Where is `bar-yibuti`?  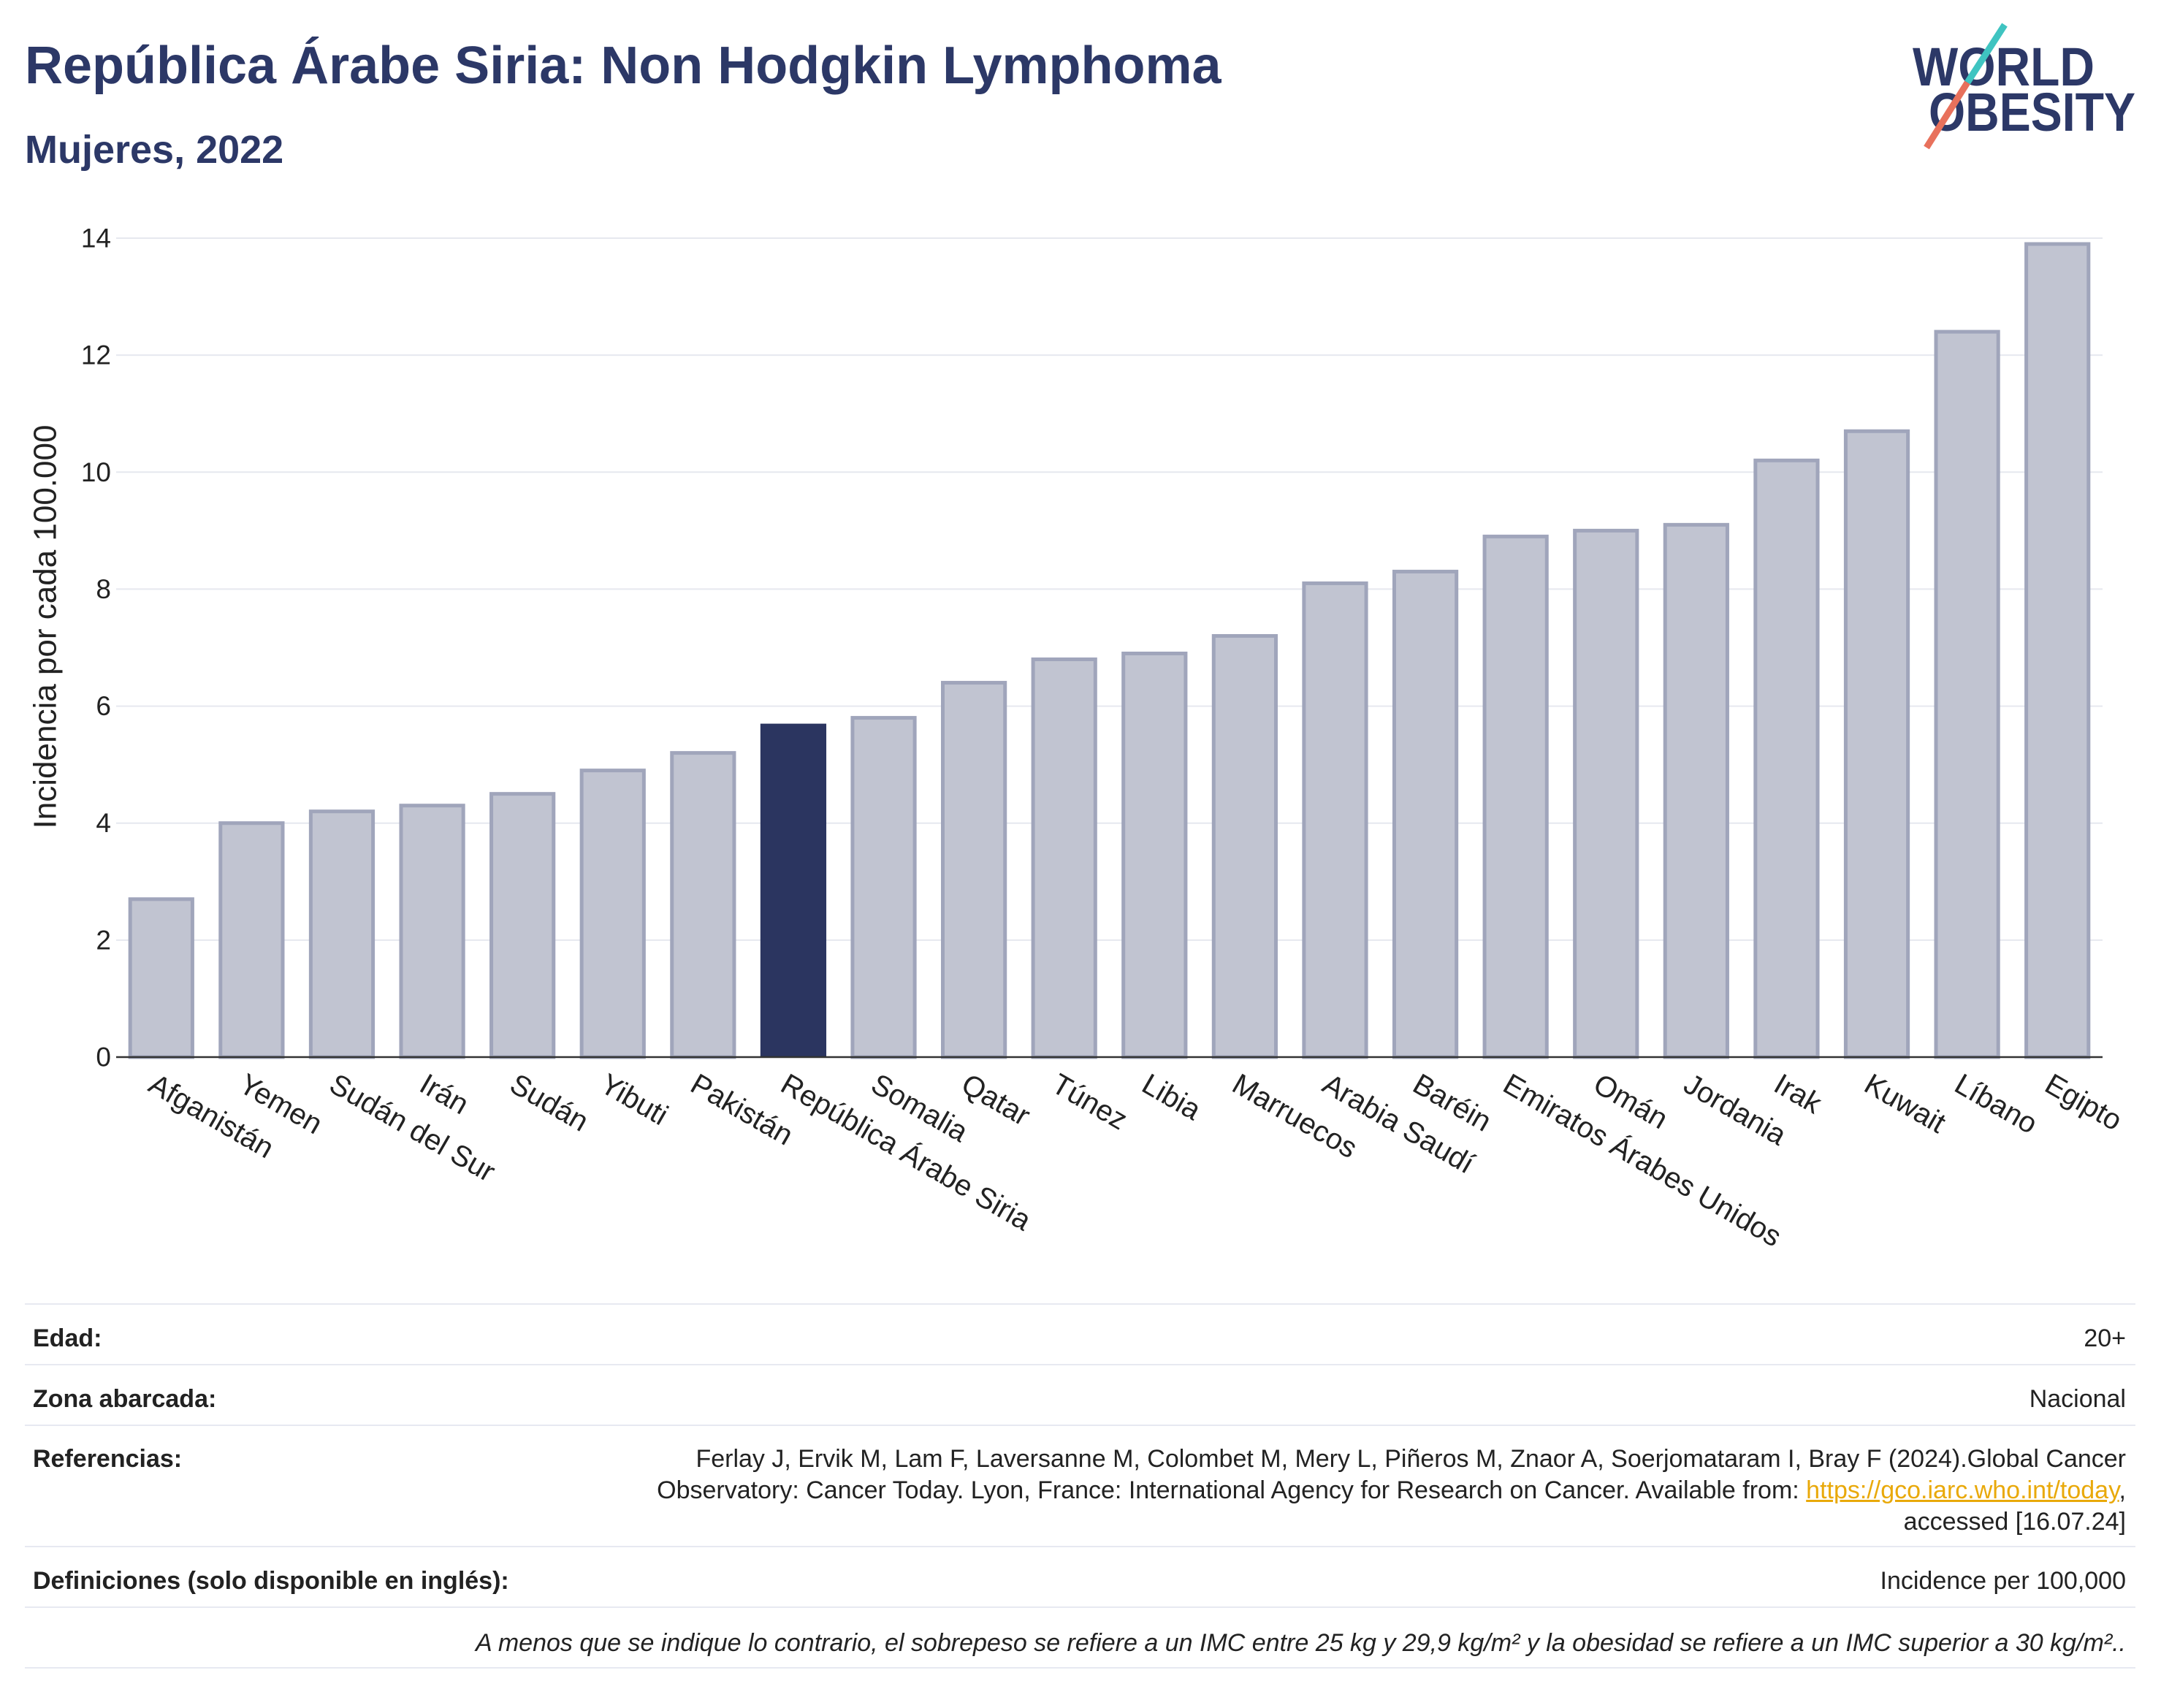 bar-yibuti is located at coordinates (612, 914).